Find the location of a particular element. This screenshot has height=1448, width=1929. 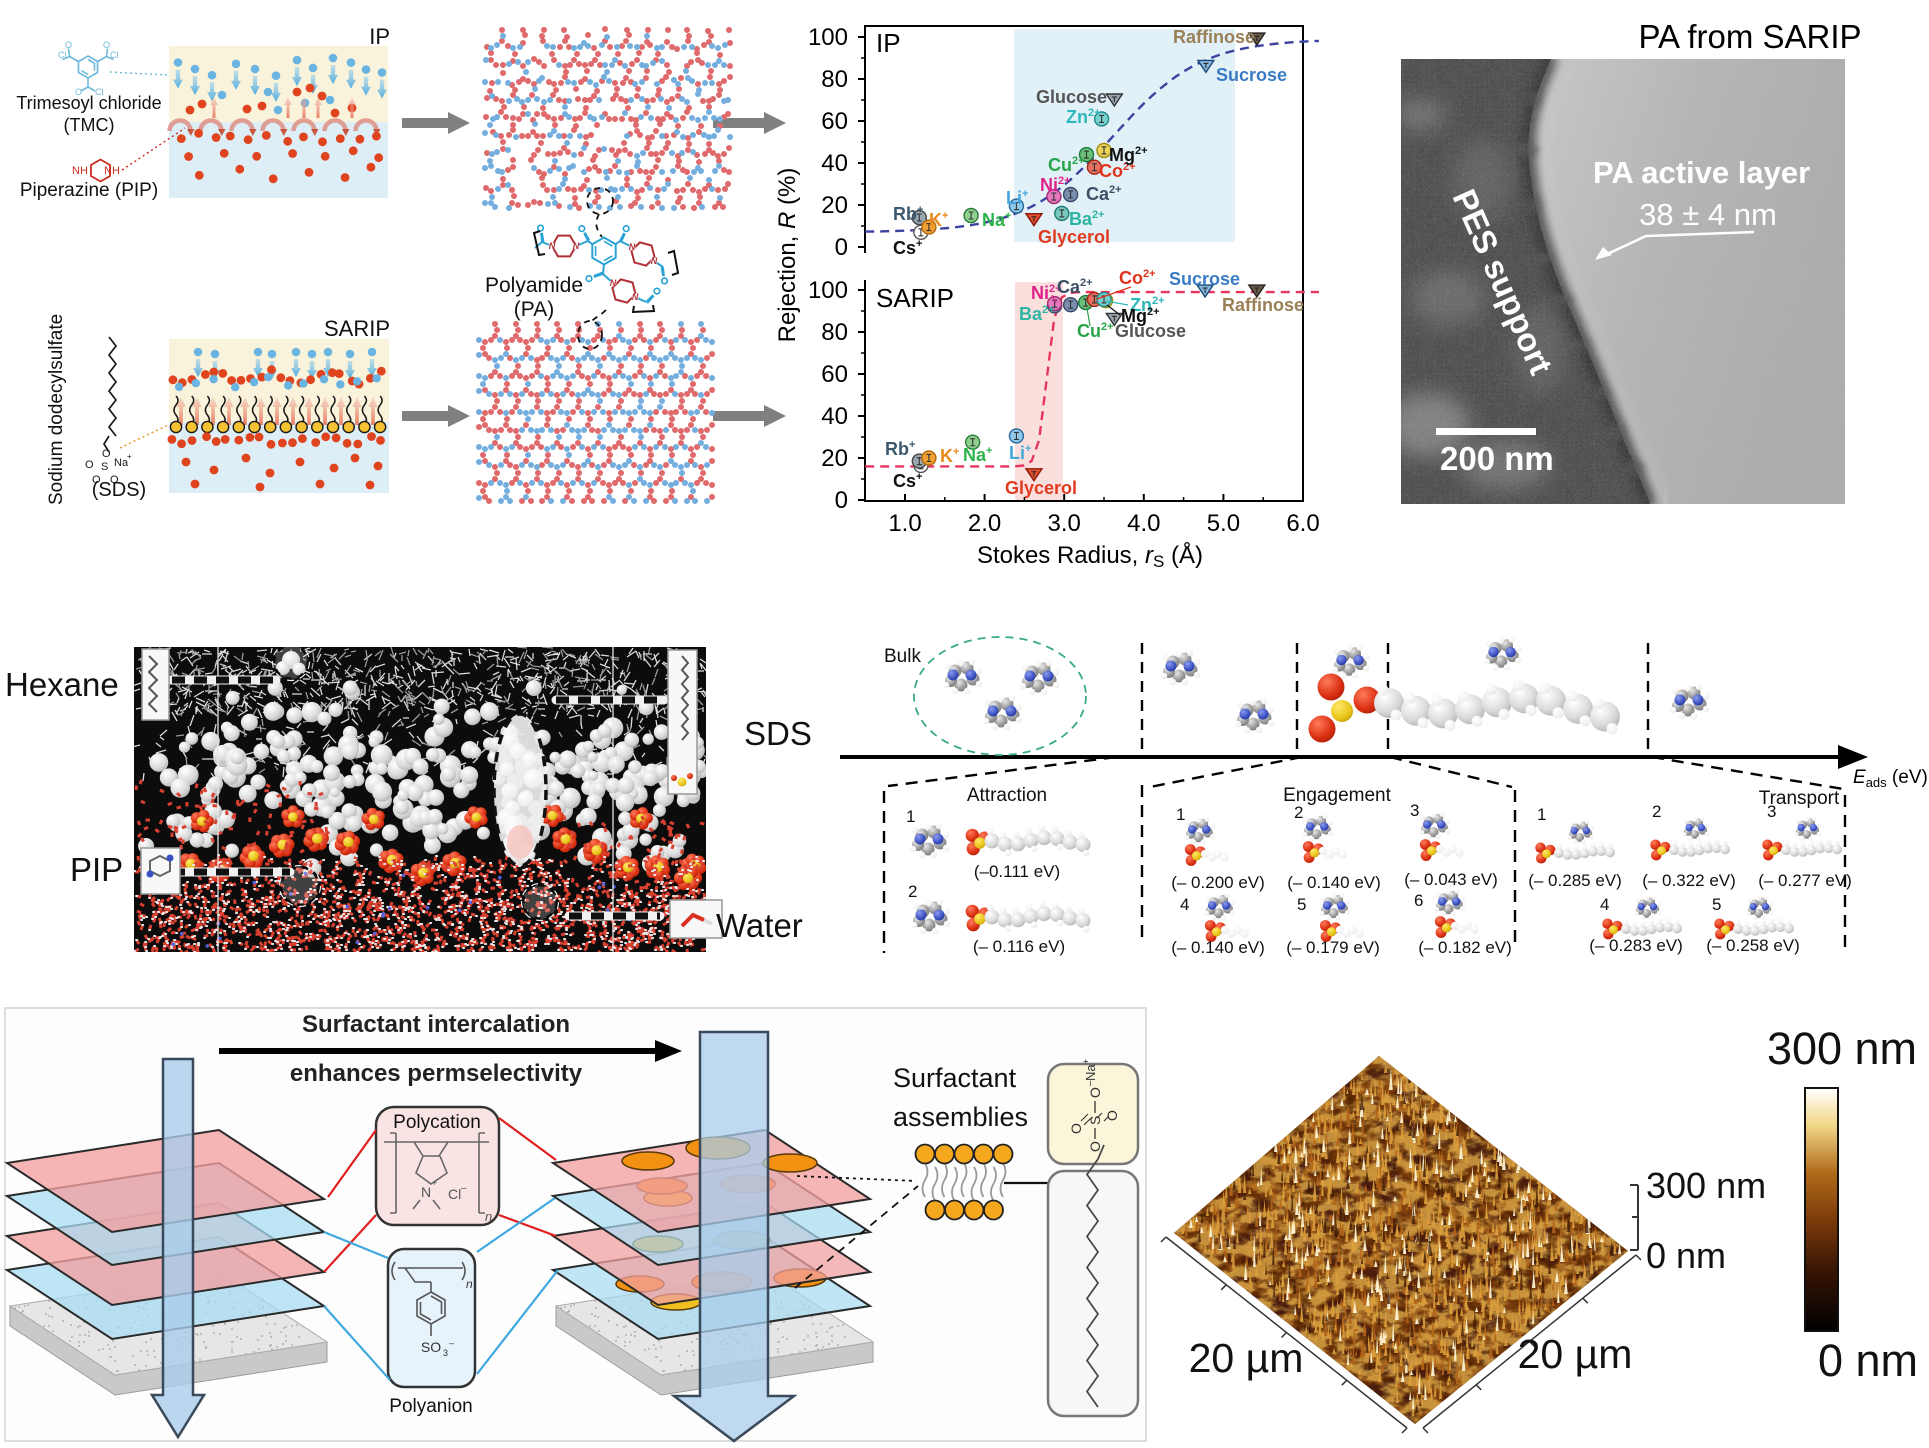

svg-text: (–0.111 eV) is located at coordinates (1017, 871).